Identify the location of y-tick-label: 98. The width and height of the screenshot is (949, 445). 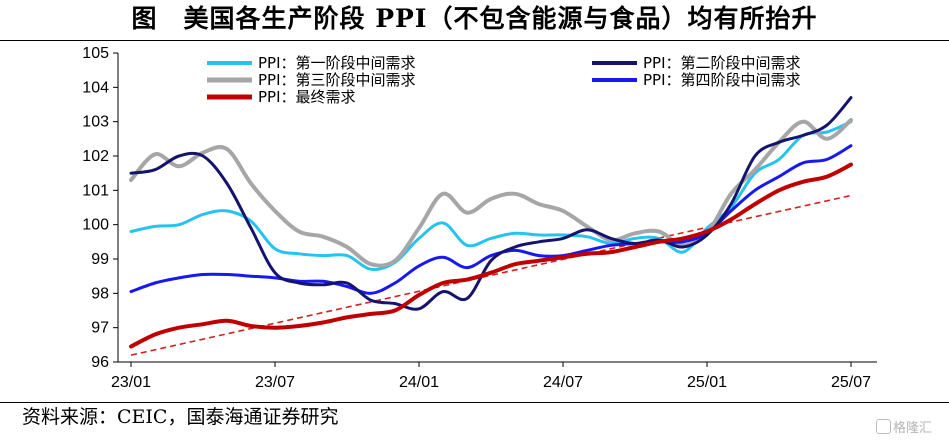
(100, 293).